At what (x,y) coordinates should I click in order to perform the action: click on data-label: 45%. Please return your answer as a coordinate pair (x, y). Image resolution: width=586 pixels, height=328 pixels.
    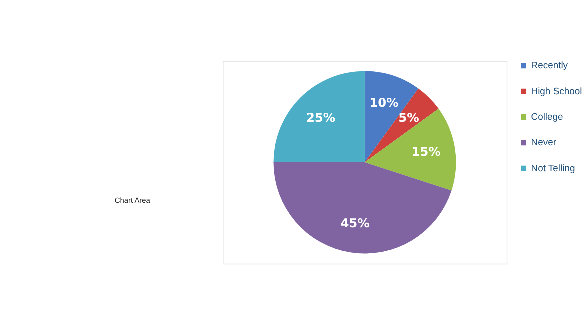
    Looking at the image, I should click on (355, 223).